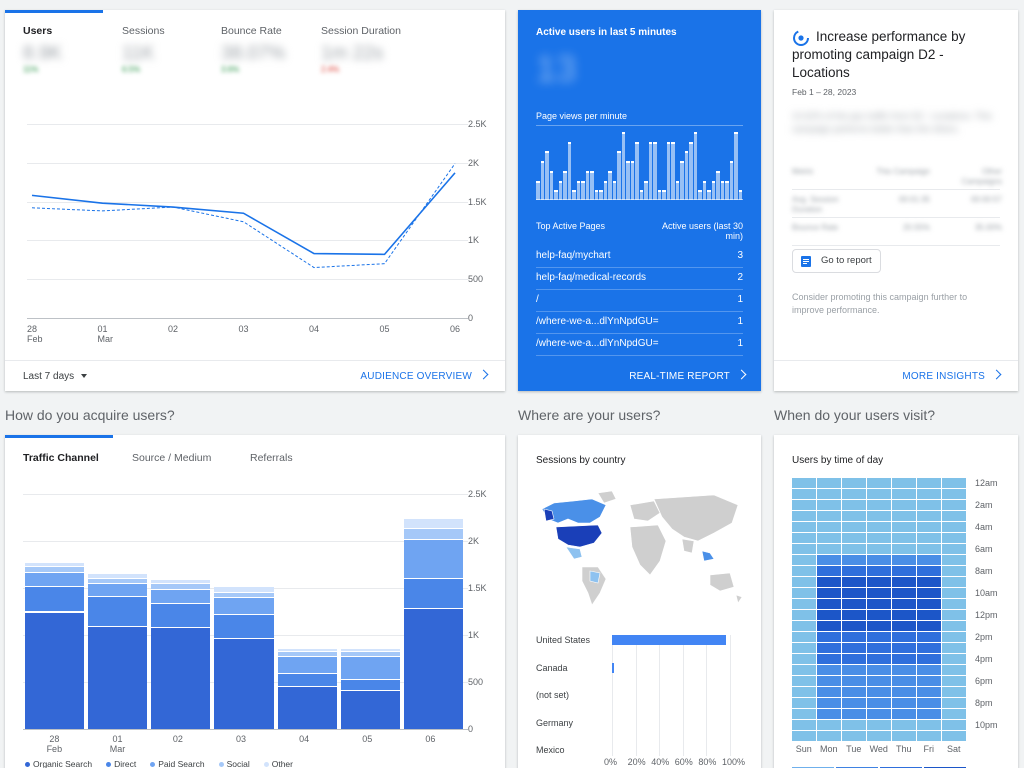 Image resolution: width=1024 pixels, height=768 pixels. What do you see at coordinates (271, 458) in the screenshot?
I see `acquisition-tab: Referrals` at bounding box center [271, 458].